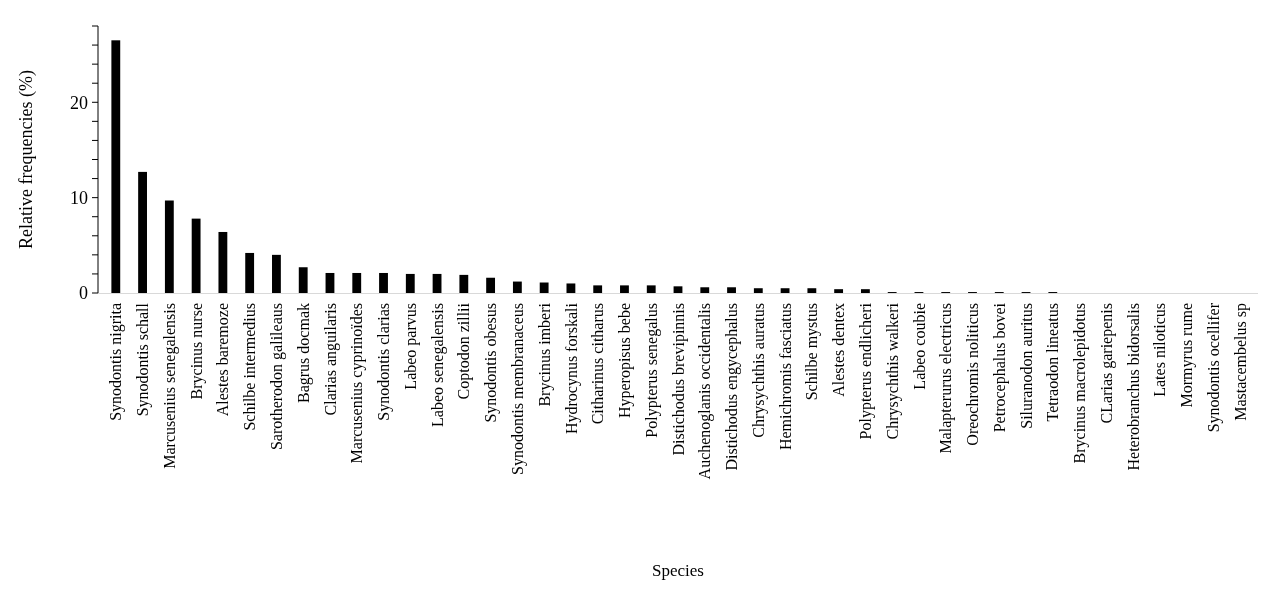 Image resolution: width=1270 pixels, height=590 pixels. Describe the element at coordinates (223, 360) in the screenshot. I see `x-tick-label: Alestes baremoze` at that location.